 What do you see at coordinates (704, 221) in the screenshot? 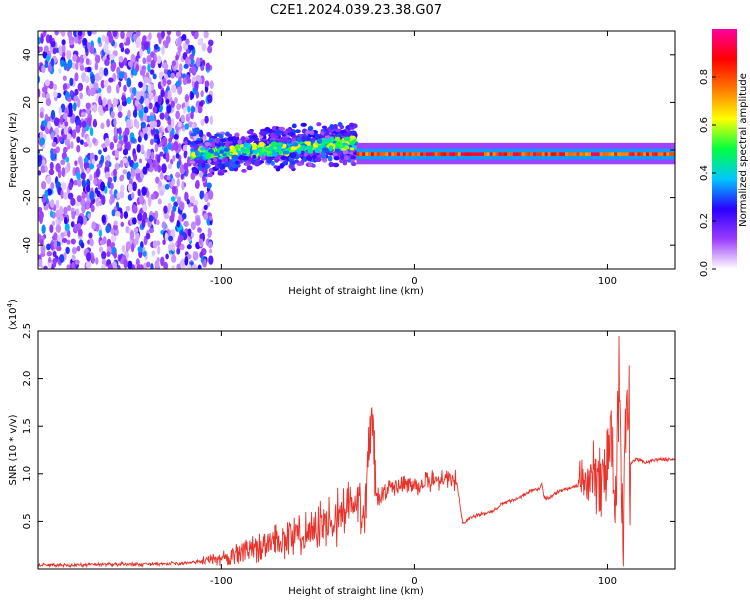
I see `colorbar-tick-label: 0.2` at bounding box center [704, 221].